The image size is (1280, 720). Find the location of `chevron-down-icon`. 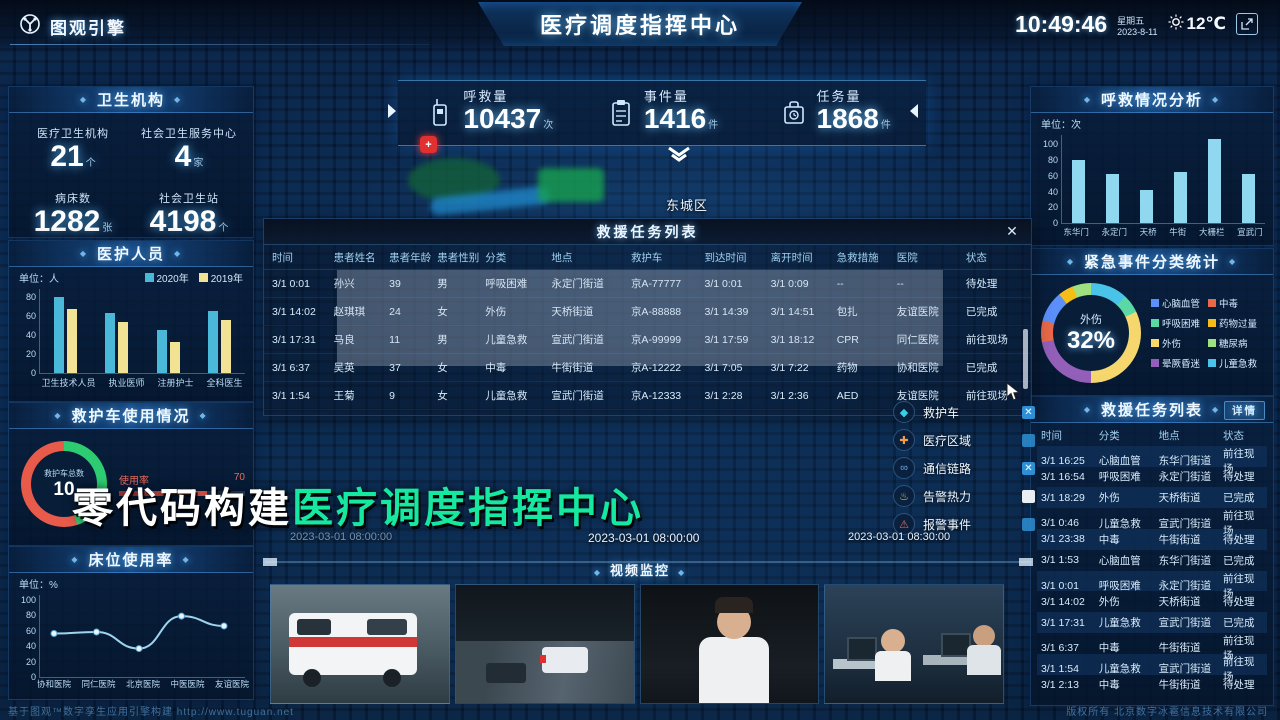

chevron-down-icon is located at coordinates (679, 156).